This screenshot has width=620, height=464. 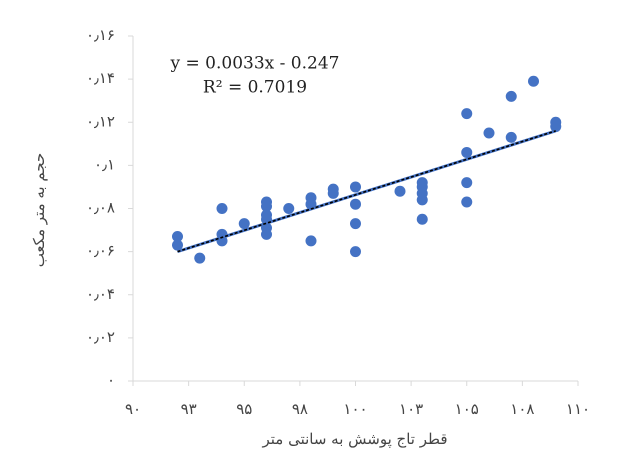 I want to click on y-tick-label: ۰٫۱۶, so click(x=100, y=35).